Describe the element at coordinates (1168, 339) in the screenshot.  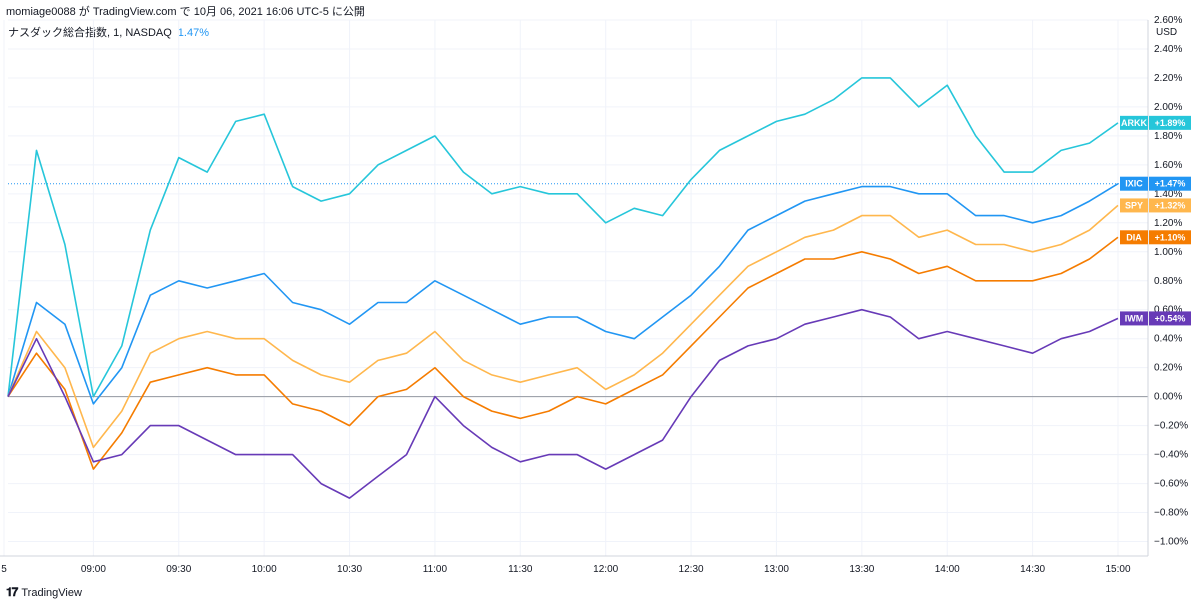
I see `y-tick-label: 0.40%` at that location.